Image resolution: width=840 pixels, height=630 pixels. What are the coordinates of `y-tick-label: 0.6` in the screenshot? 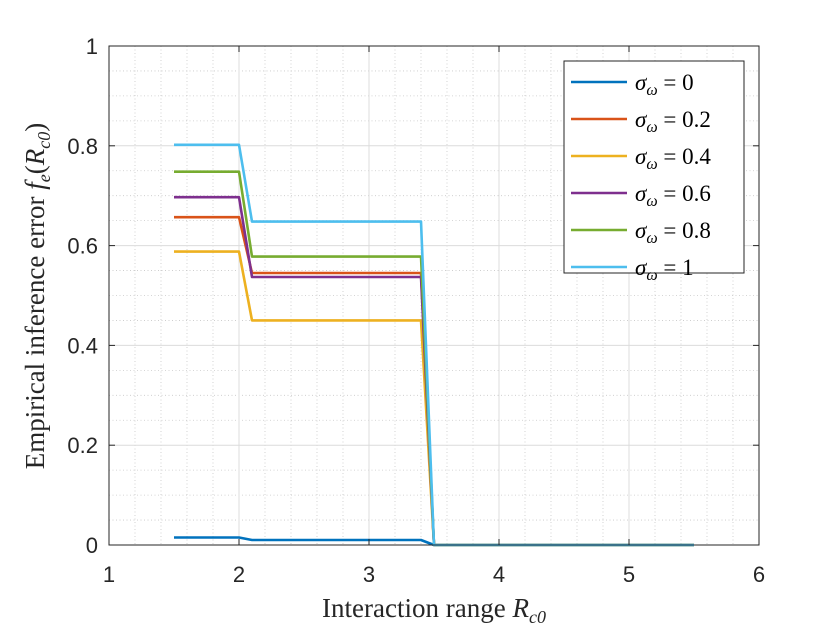 It's located at (82, 246).